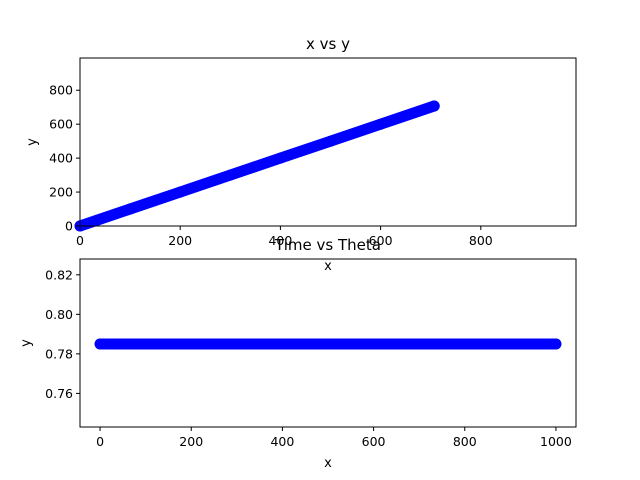  I want to click on x-axis-ticks: 0 200 400 600 800, so click(284, 237).